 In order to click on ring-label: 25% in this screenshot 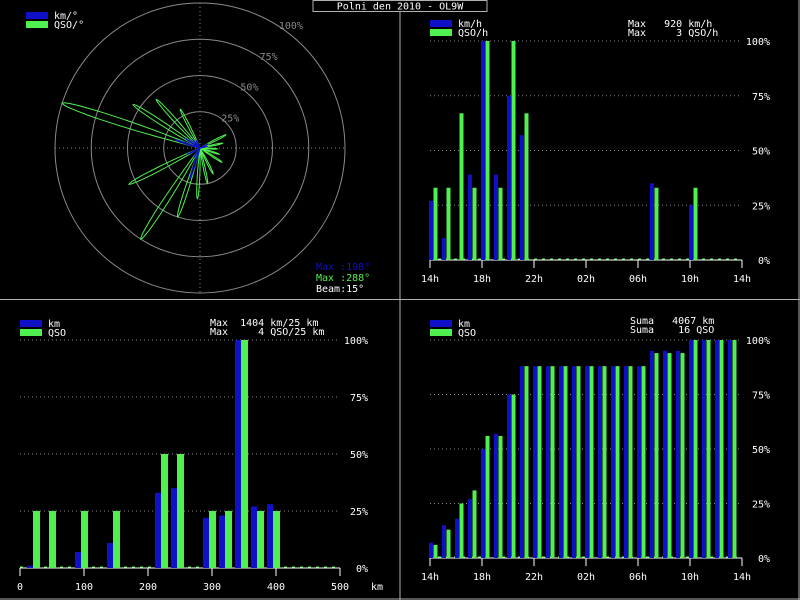, I will do `click(230, 118)`.